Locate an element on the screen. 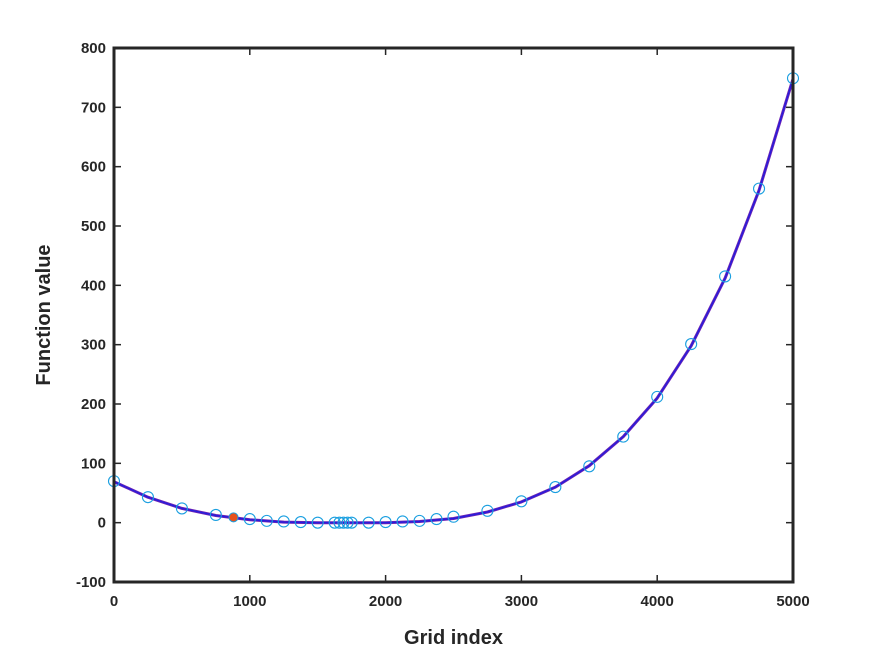 The height and width of the screenshot is (656, 875). x-axis-label: Grid index is located at coordinates (453, 638).